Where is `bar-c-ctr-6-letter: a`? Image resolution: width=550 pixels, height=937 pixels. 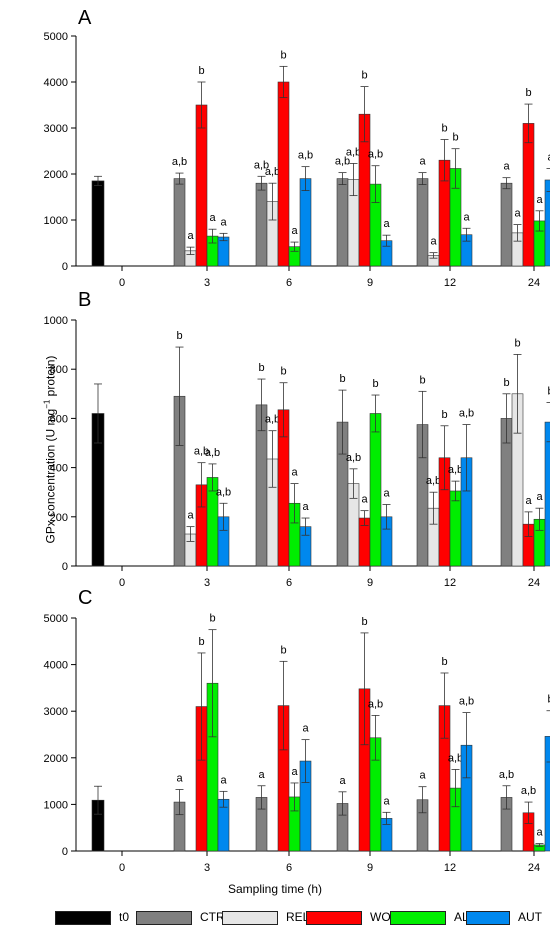
bar-c-ctr-6-letter: a is located at coordinates (261, 775).